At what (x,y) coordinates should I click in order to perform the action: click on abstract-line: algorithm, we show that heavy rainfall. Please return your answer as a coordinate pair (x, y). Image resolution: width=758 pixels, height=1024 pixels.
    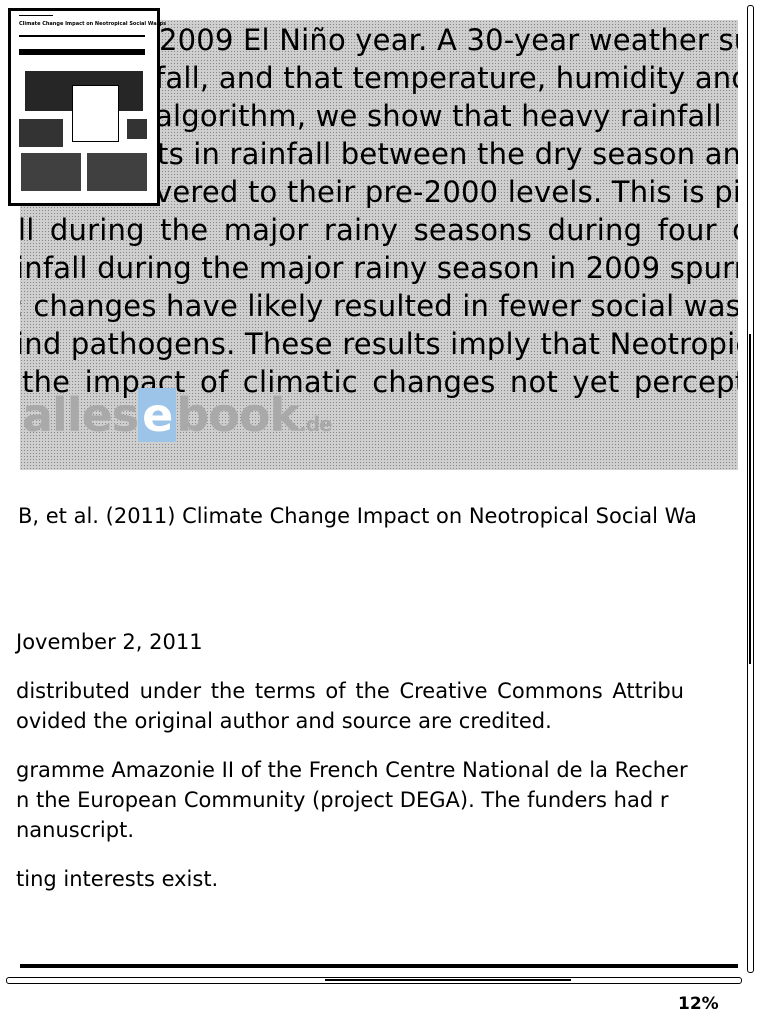
    Looking at the image, I should click on (438, 116).